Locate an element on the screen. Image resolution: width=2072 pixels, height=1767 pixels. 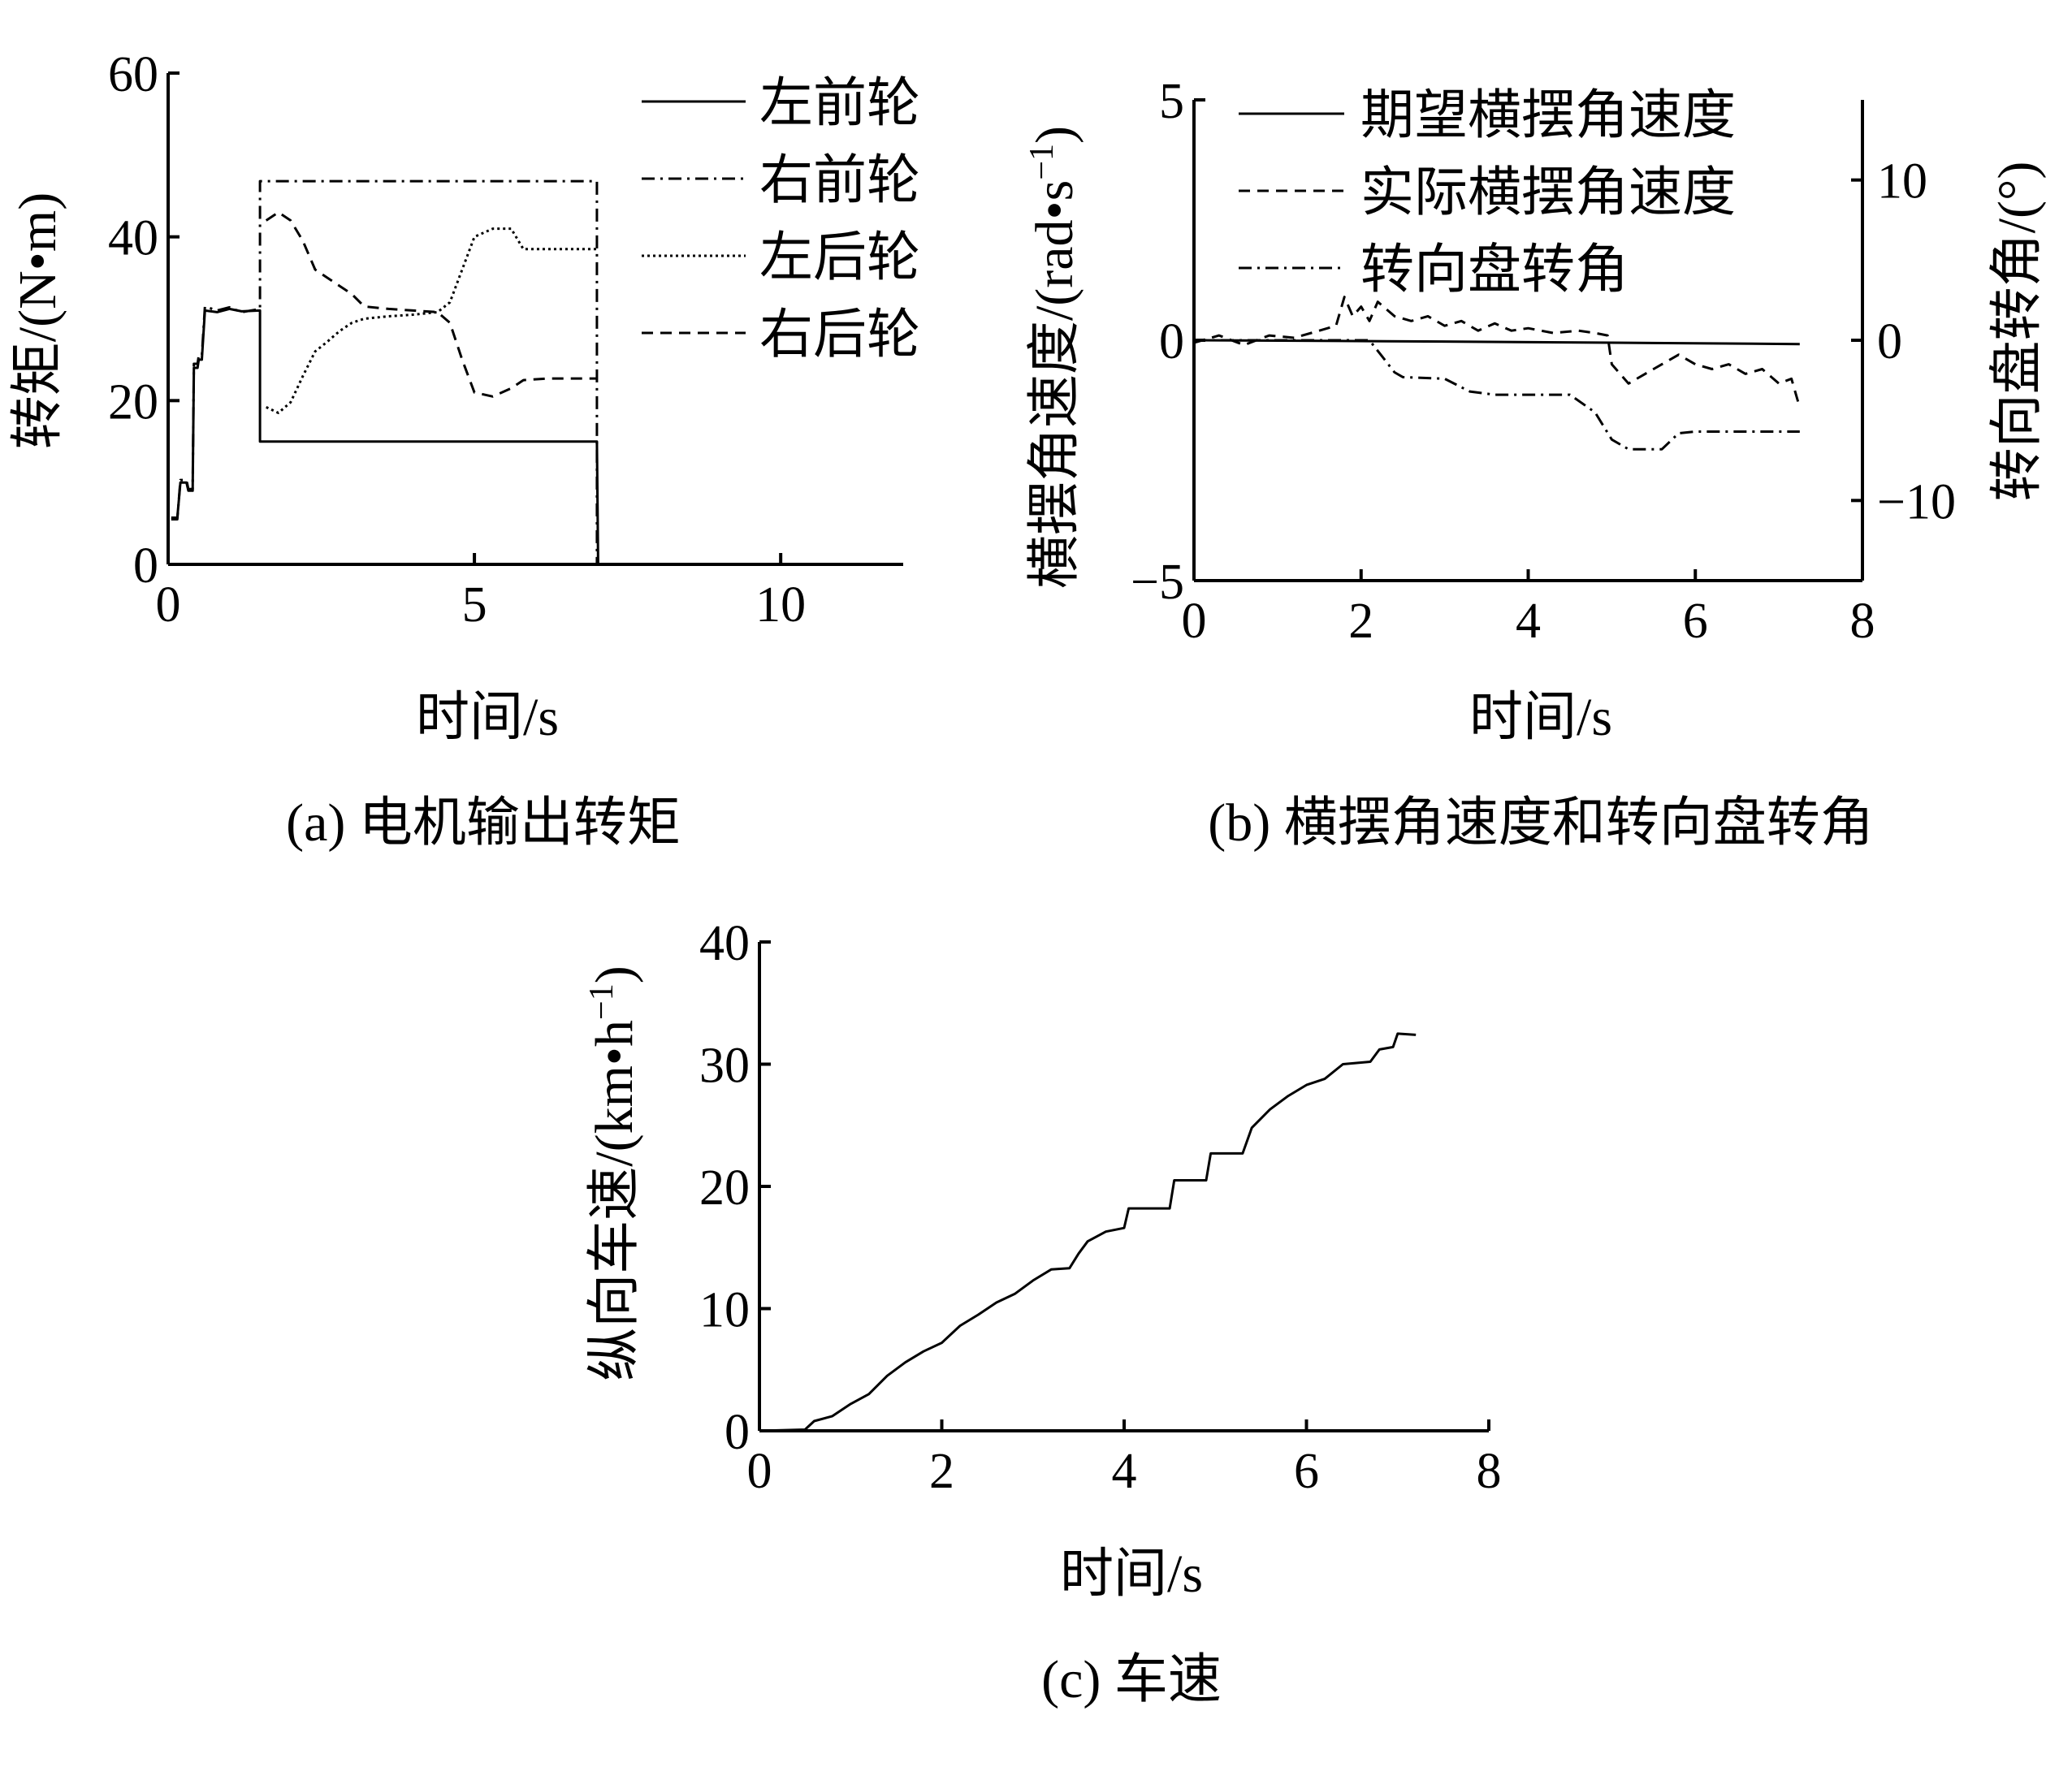
panel-a-series-1-line is located at coordinates (390, 436).